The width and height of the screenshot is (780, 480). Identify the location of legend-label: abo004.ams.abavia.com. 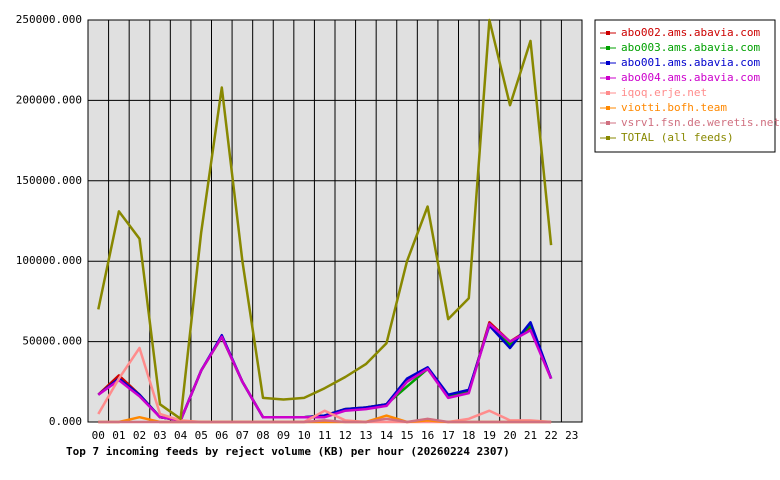
(690, 77).